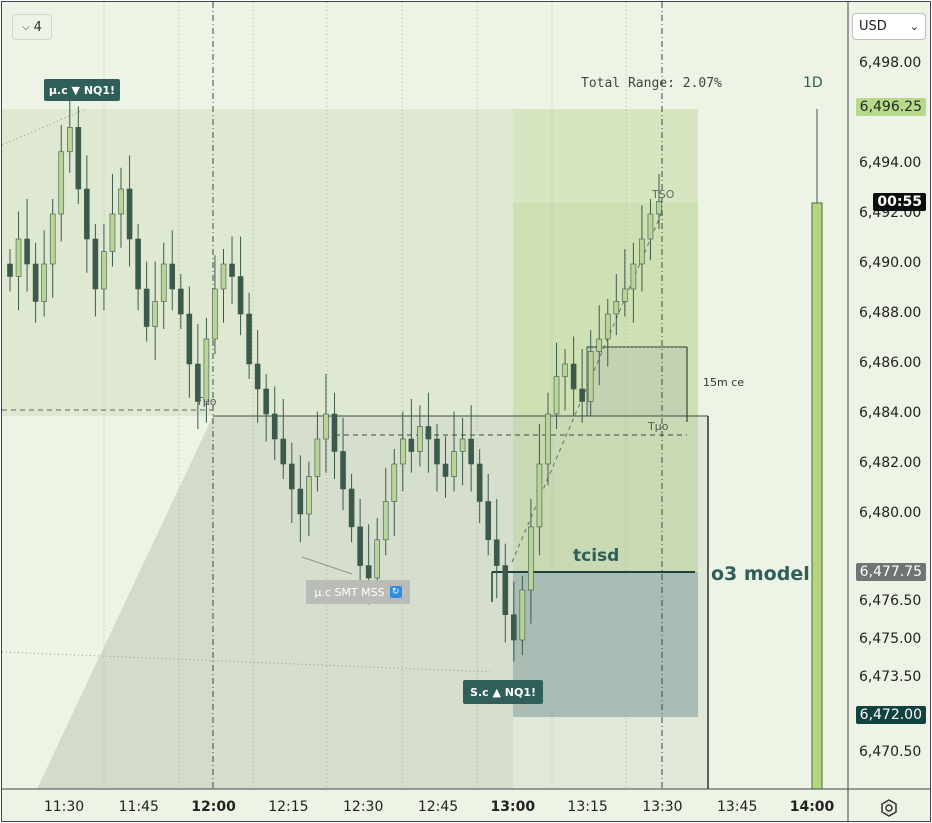 The height and width of the screenshot is (823, 932). What do you see at coordinates (37, 27) in the screenshot?
I see `indicator-count: 4` at bounding box center [37, 27].